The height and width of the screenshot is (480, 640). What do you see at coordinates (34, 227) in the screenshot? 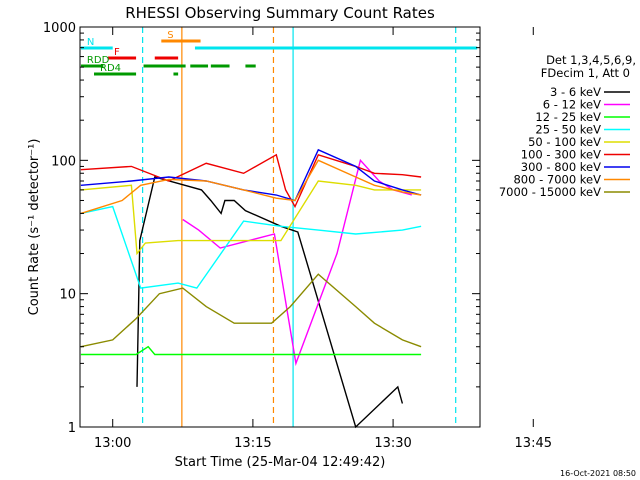
I see `y-axis-label: Count Rate (s⁻¹ detector⁻¹)` at bounding box center [34, 227].